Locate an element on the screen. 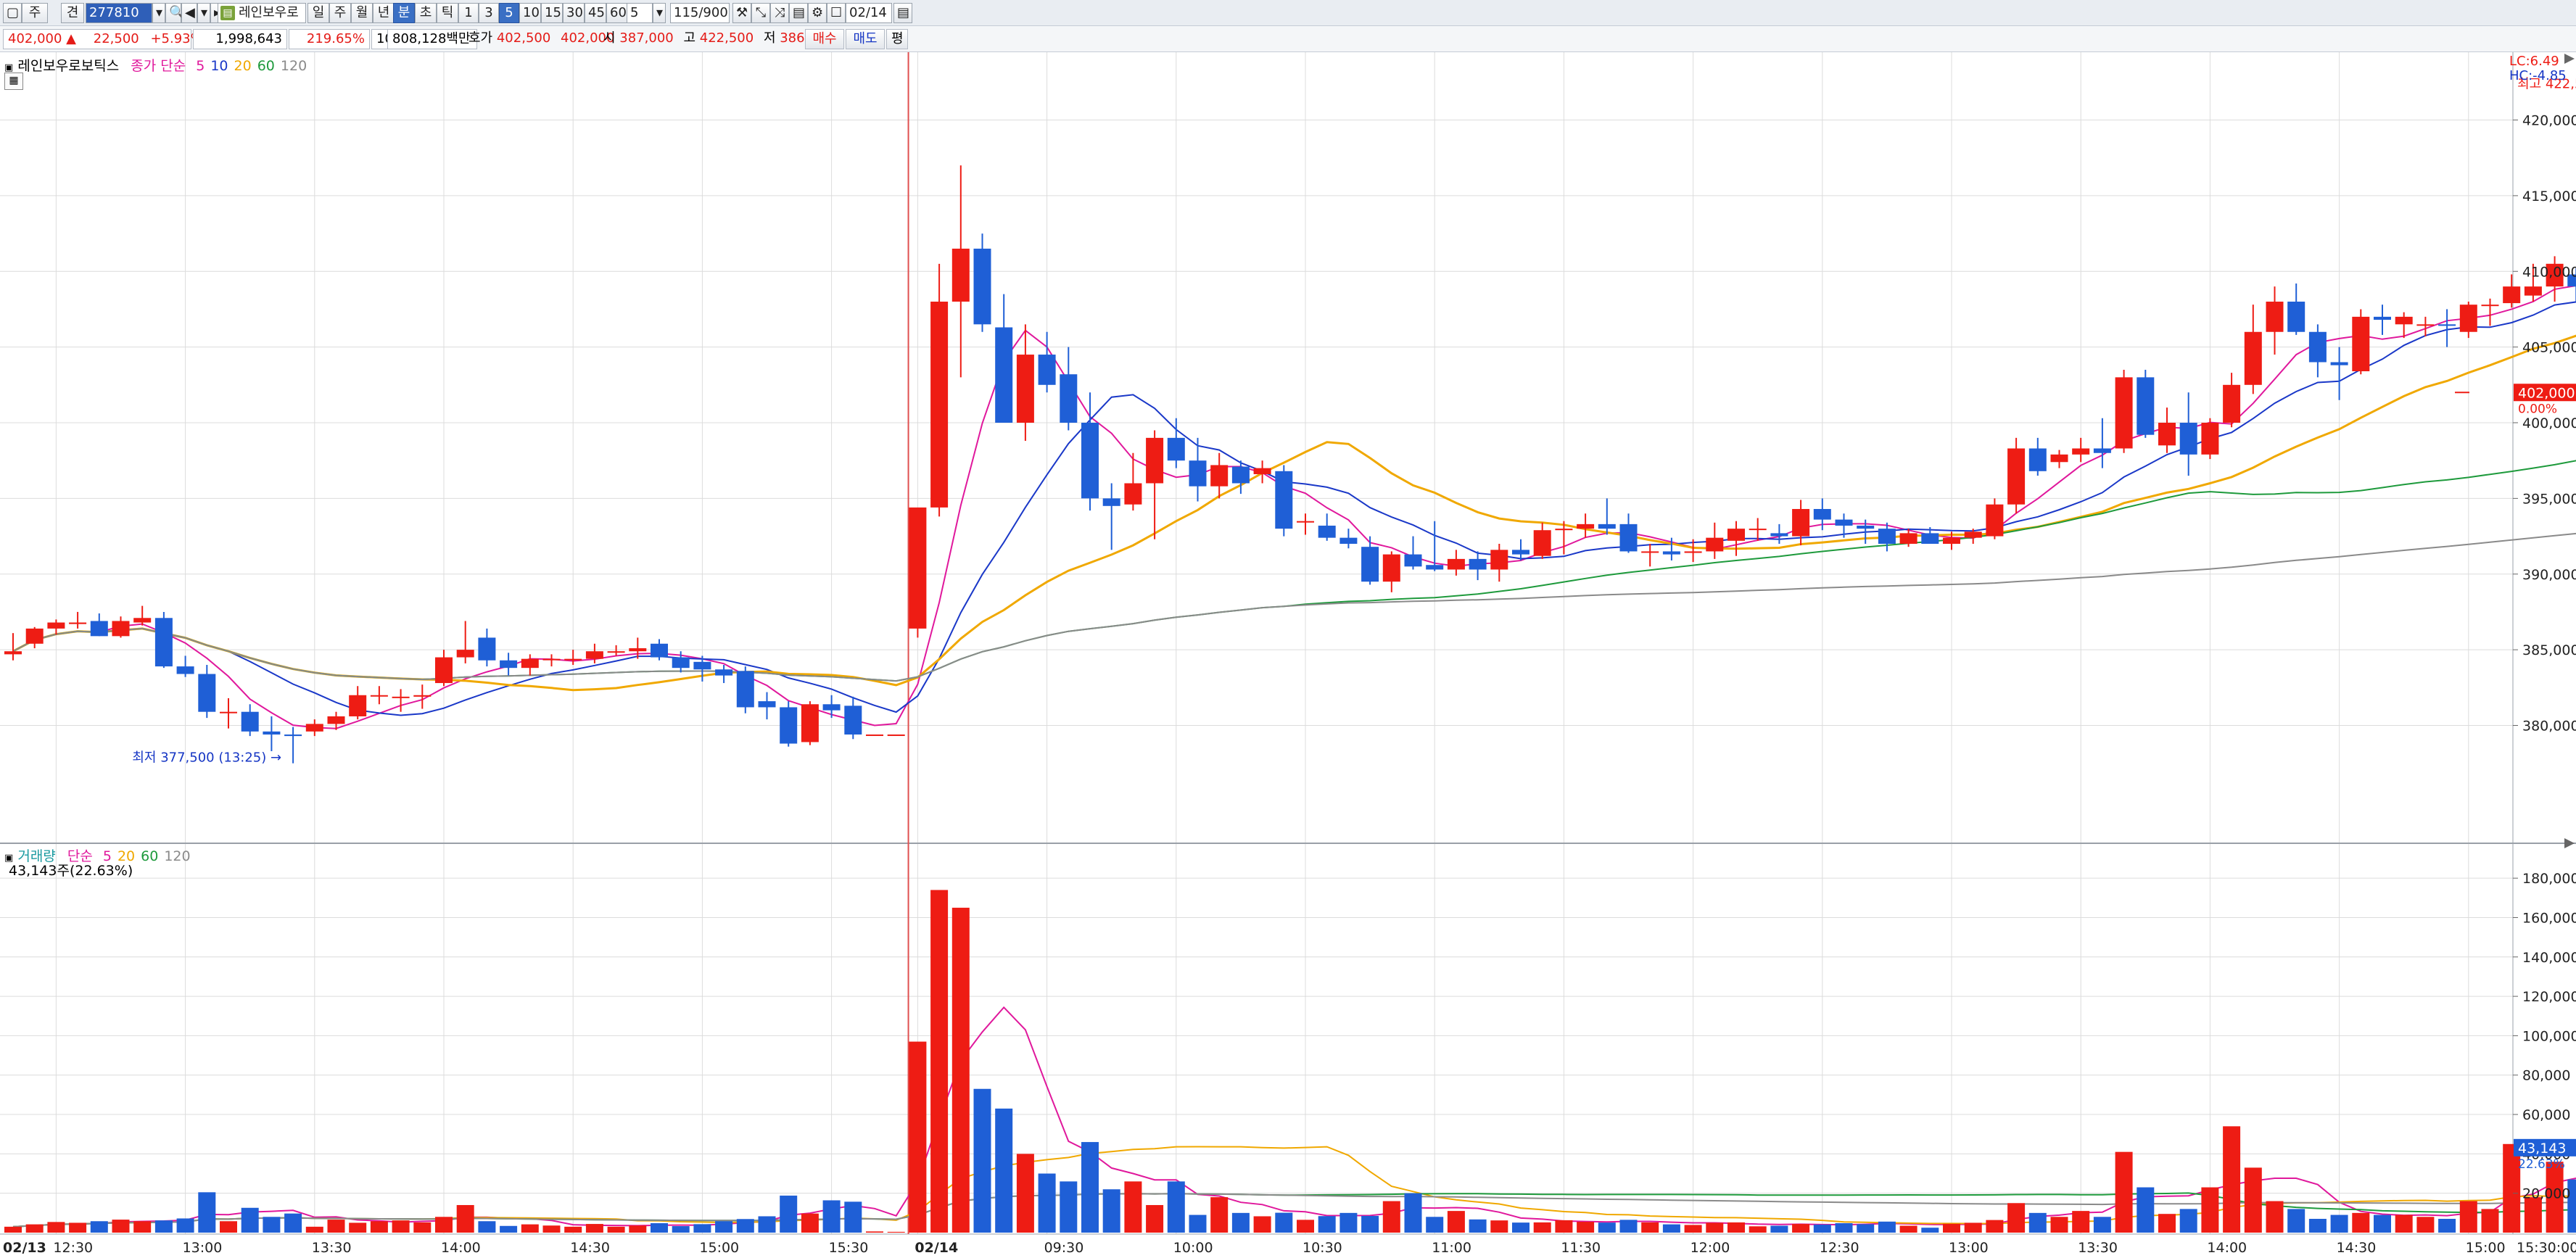 This screenshot has height=1258, width=2576. axis-scroll-arrow-icon is located at coordinates (2569, 59).